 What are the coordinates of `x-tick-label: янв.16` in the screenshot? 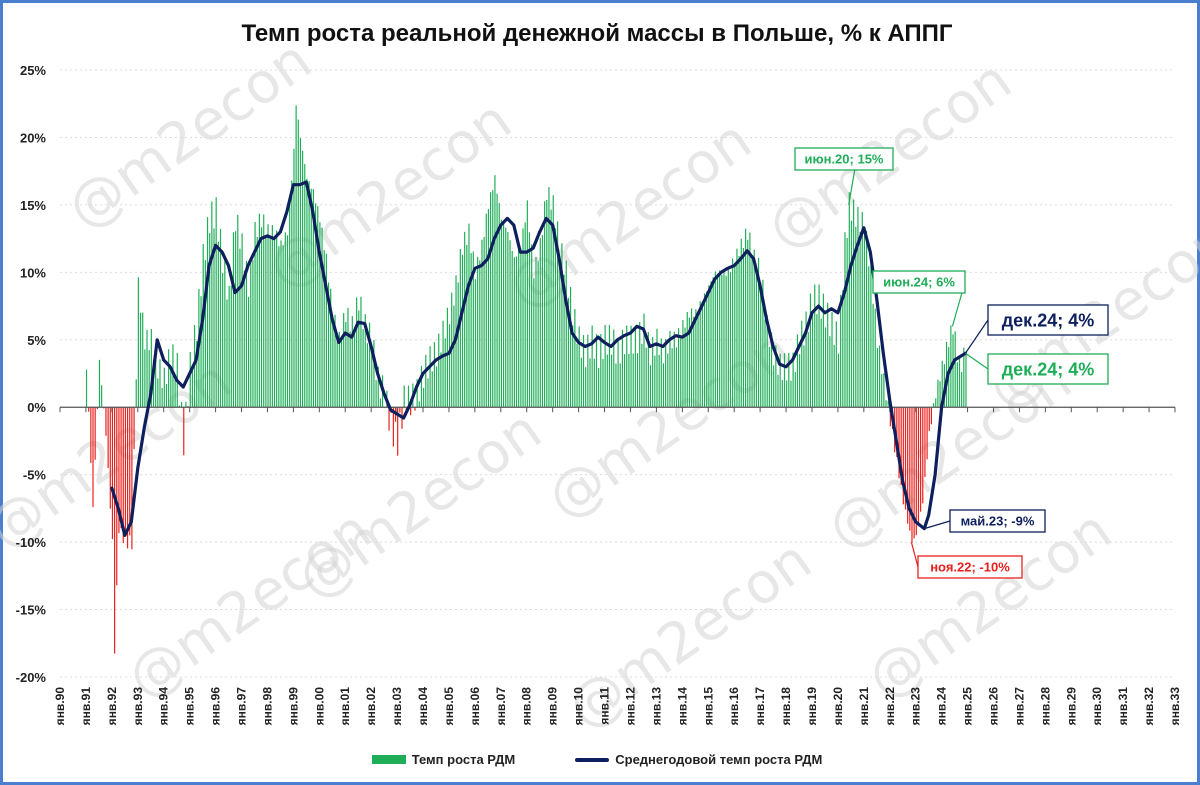 It's located at (734, 706).